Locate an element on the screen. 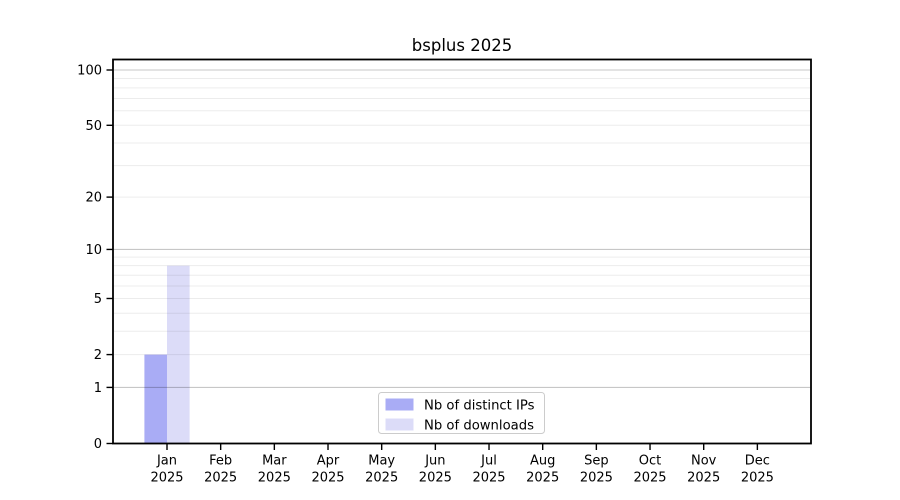 The image size is (900, 500). y-tick-label-5: 5 is located at coordinates (98, 299).